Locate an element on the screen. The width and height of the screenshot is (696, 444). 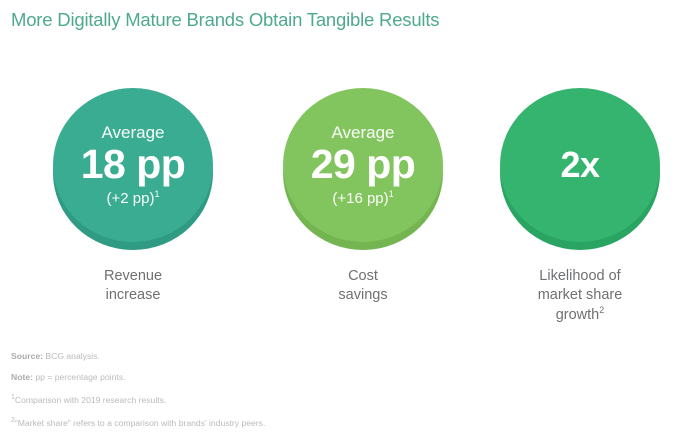
stat-disc-1: Average 18 pp (+2 pp)1 is located at coordinates (133, 169).